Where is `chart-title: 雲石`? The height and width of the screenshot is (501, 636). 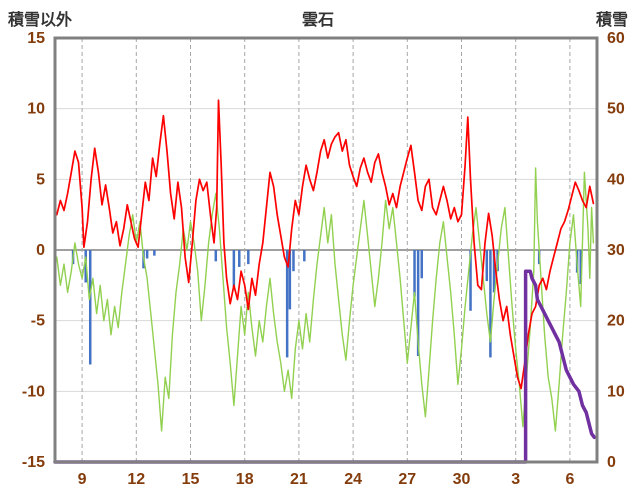 chart-title: 雲石 is located at coordinates (317, 20).